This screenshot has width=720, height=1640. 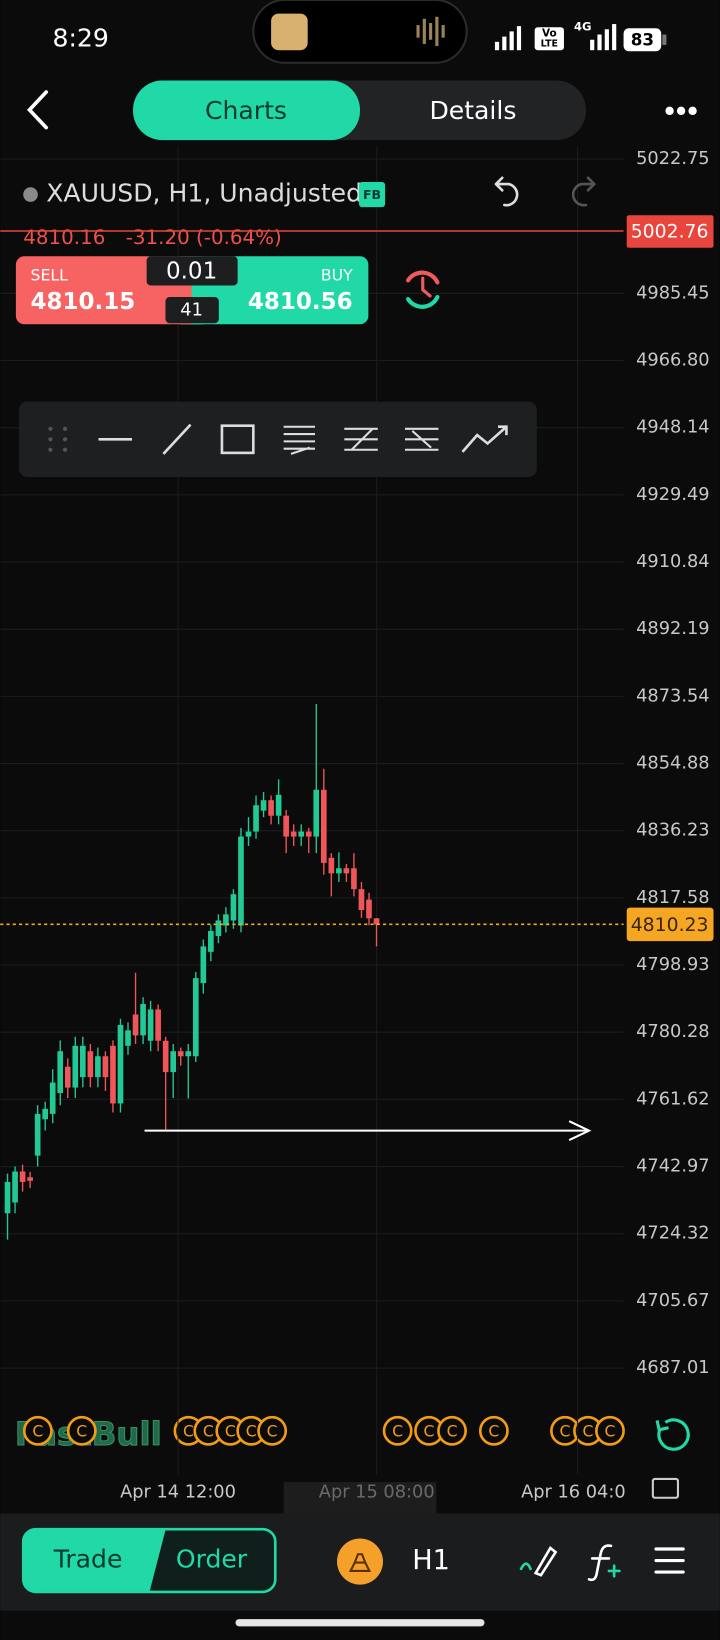 I want to click on lot-size: 0.01, so click(x=191, y=271).